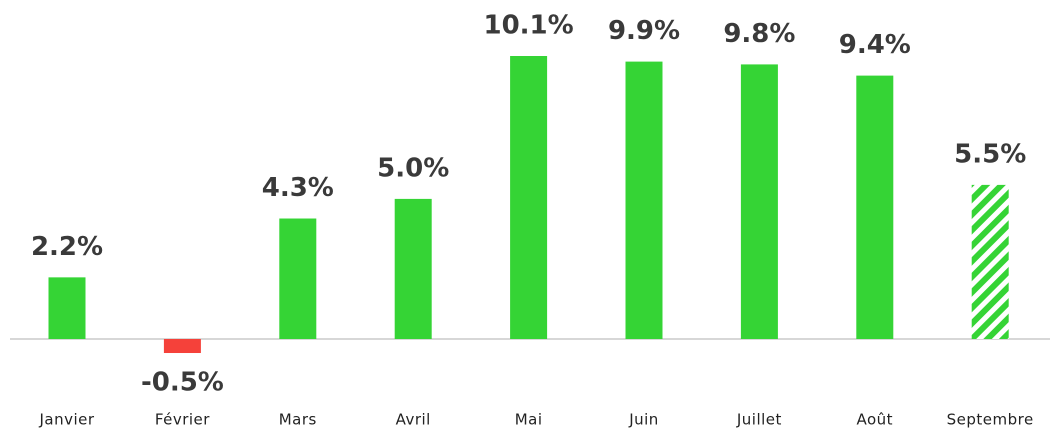 The width and height of the screenshot is (1050, 430). Describe the element at coordinates (875, 420) in the screenshot. I see `category-label: Août` at that location.